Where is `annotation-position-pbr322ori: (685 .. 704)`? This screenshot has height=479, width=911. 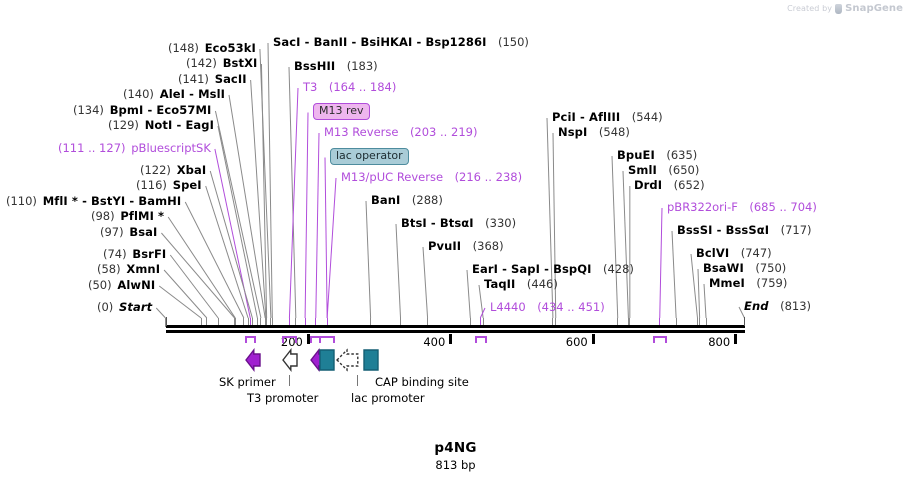 annotation-position-pbr322ori: (685 .. 704) is located at coordinates (783, 207).